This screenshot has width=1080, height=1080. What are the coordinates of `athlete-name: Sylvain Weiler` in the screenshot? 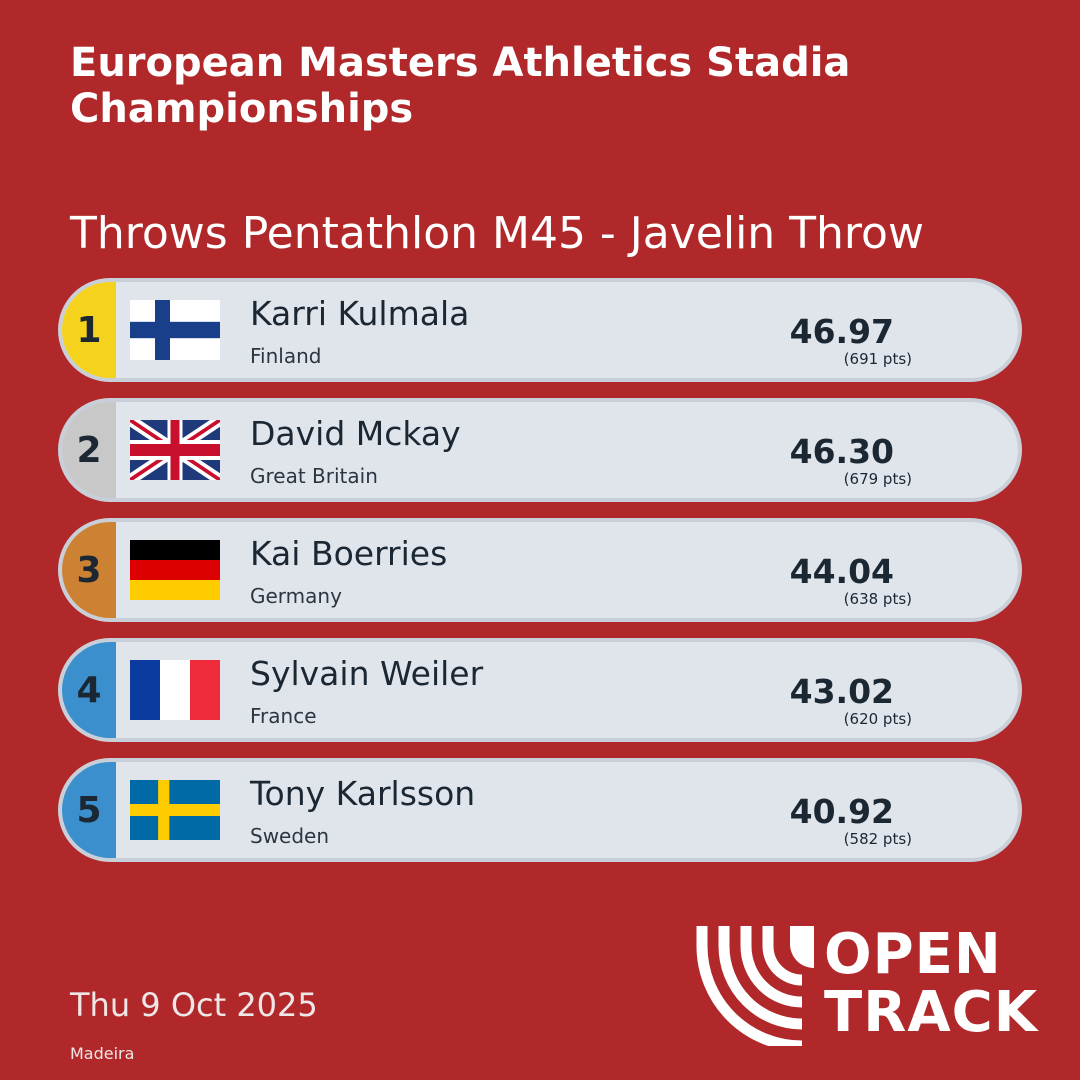 It's located at (367, 673).